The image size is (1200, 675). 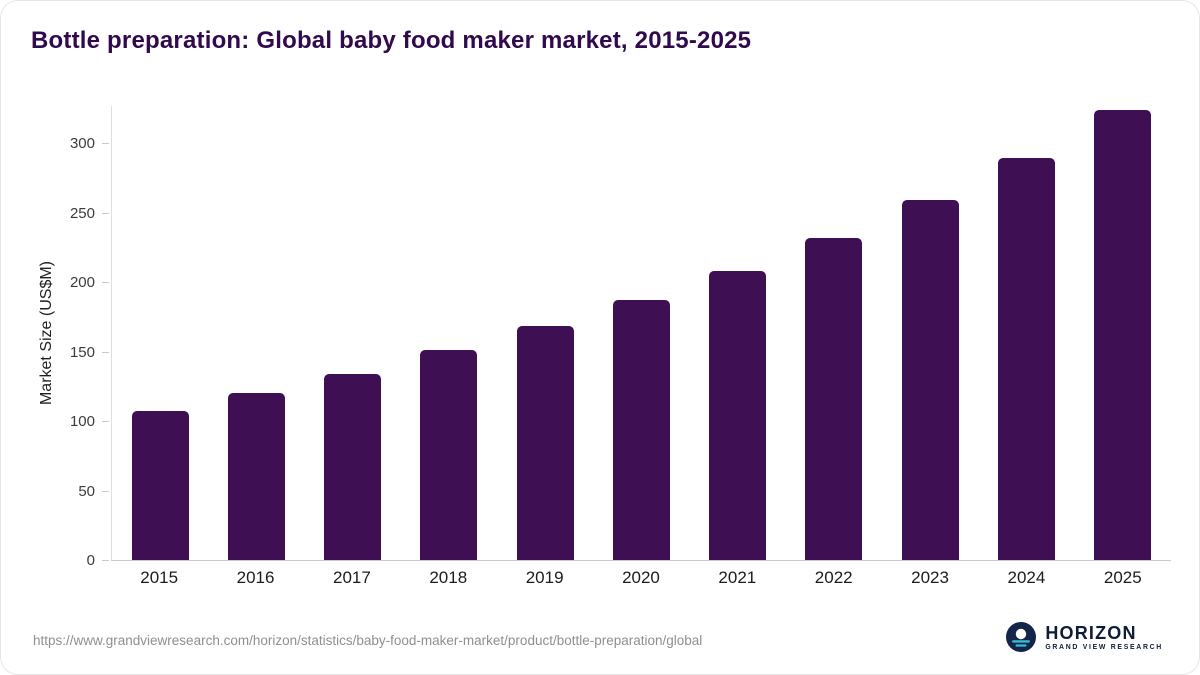 What do you see at coordinates (82, 282) in the screenshot?
I see `y-tick-label: 200` at bounding box center [82, 282].